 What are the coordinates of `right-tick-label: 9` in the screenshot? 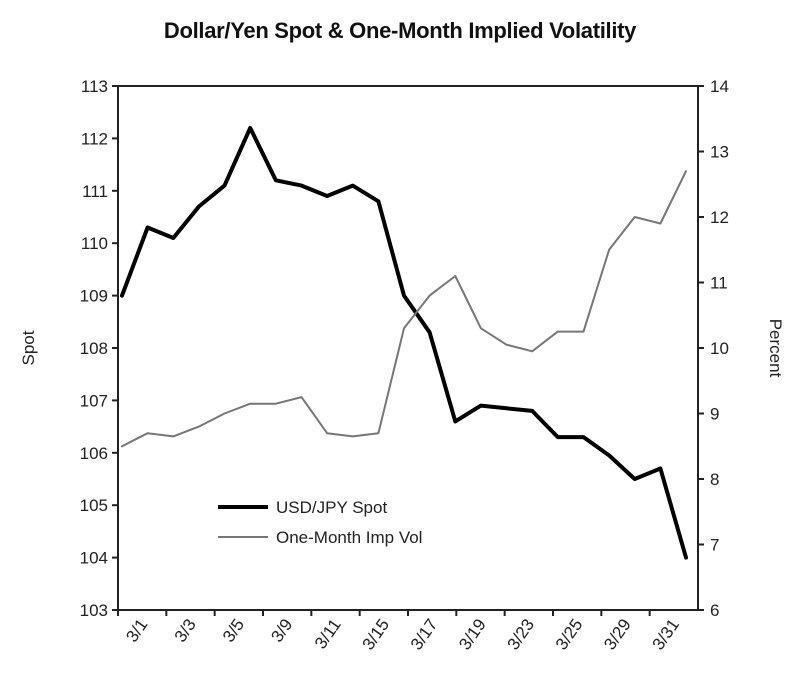 It's located at (714, 414).